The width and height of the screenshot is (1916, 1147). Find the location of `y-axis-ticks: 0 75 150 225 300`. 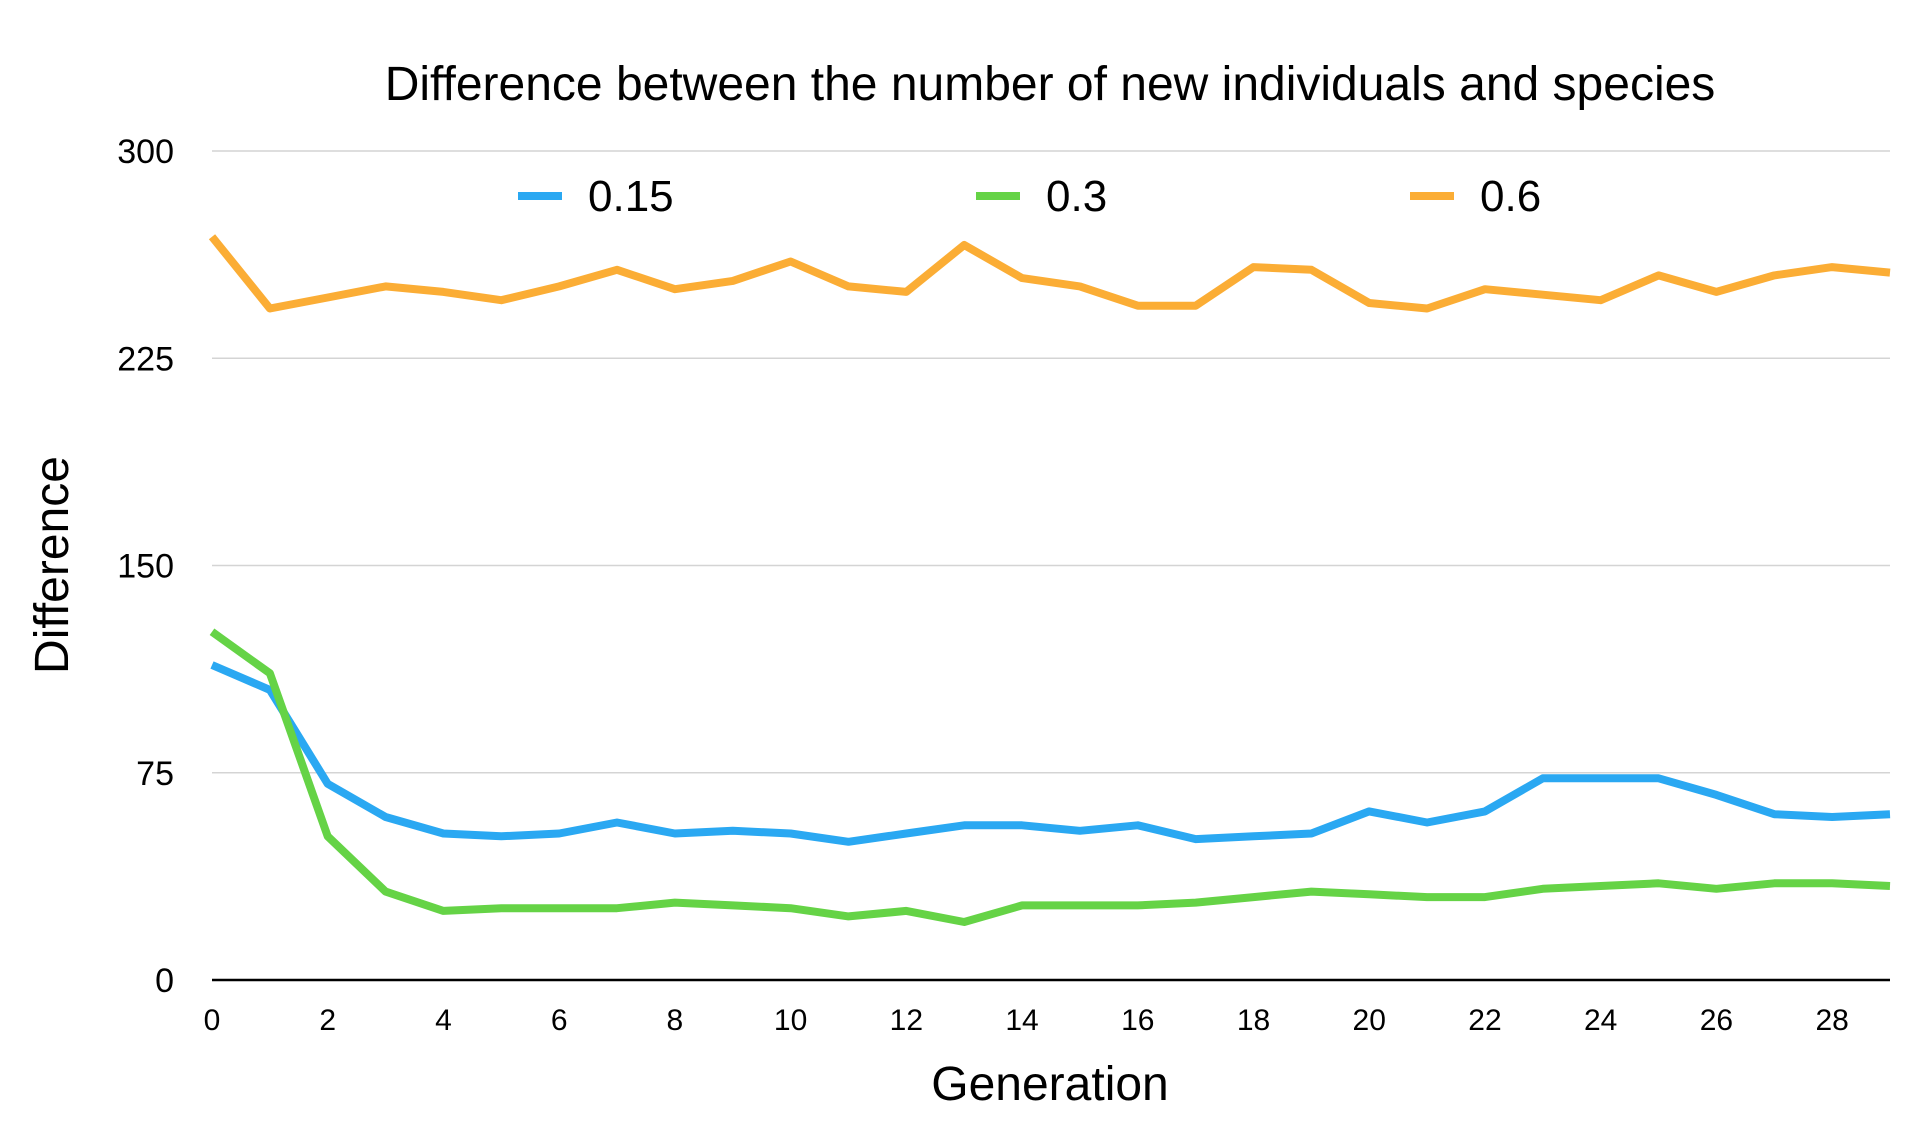

y-axis-ticks: 0 75 150 225 300 is located at coordinates (145, 566).